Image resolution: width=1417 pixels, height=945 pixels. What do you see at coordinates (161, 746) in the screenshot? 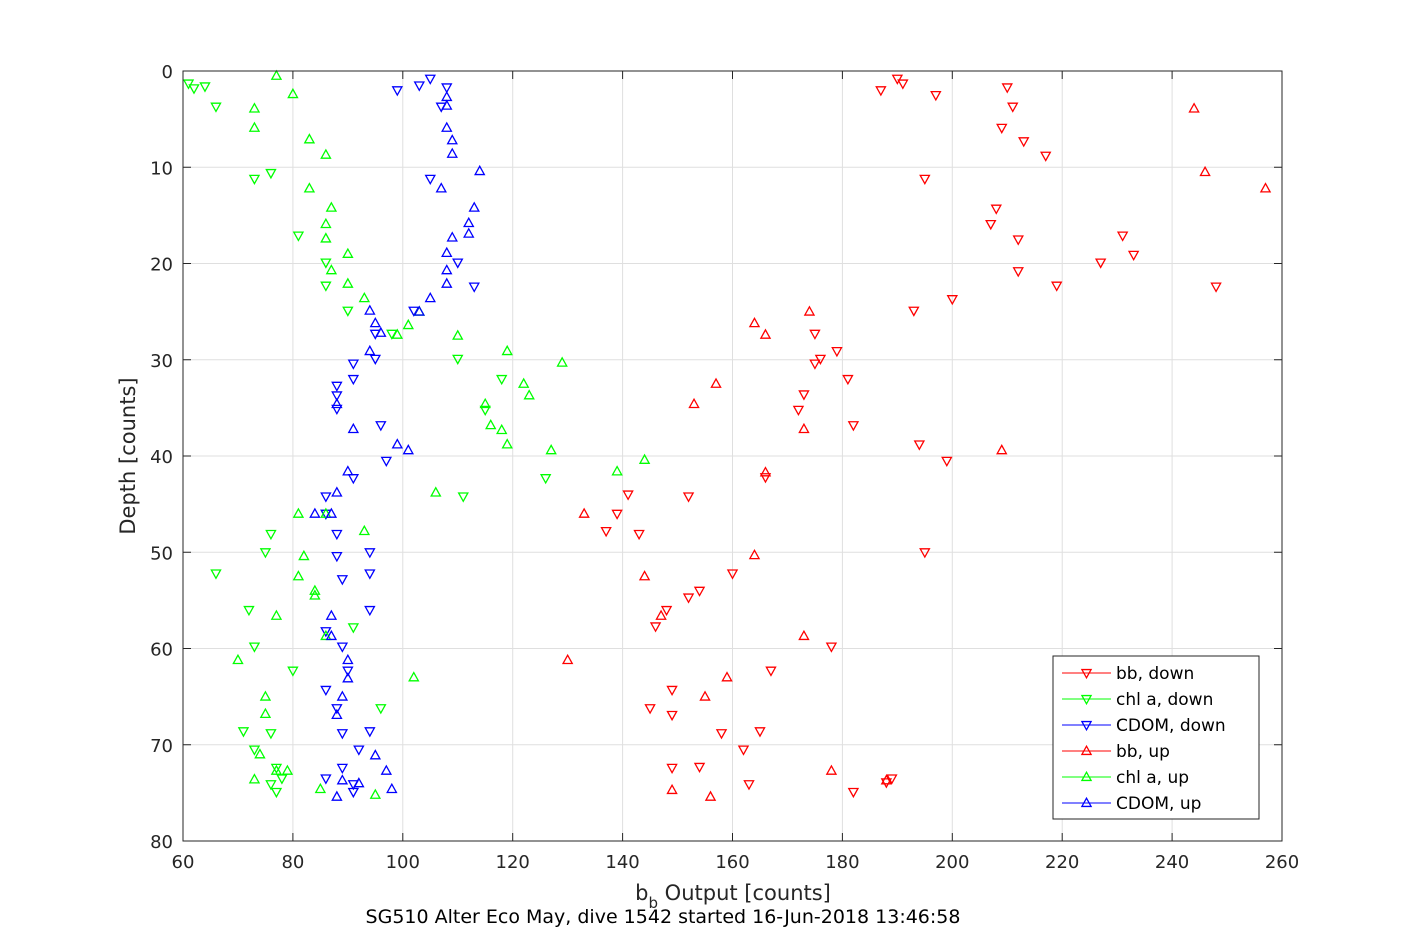
I see `y-tick-label: 70` at bounding box center [161, 746].